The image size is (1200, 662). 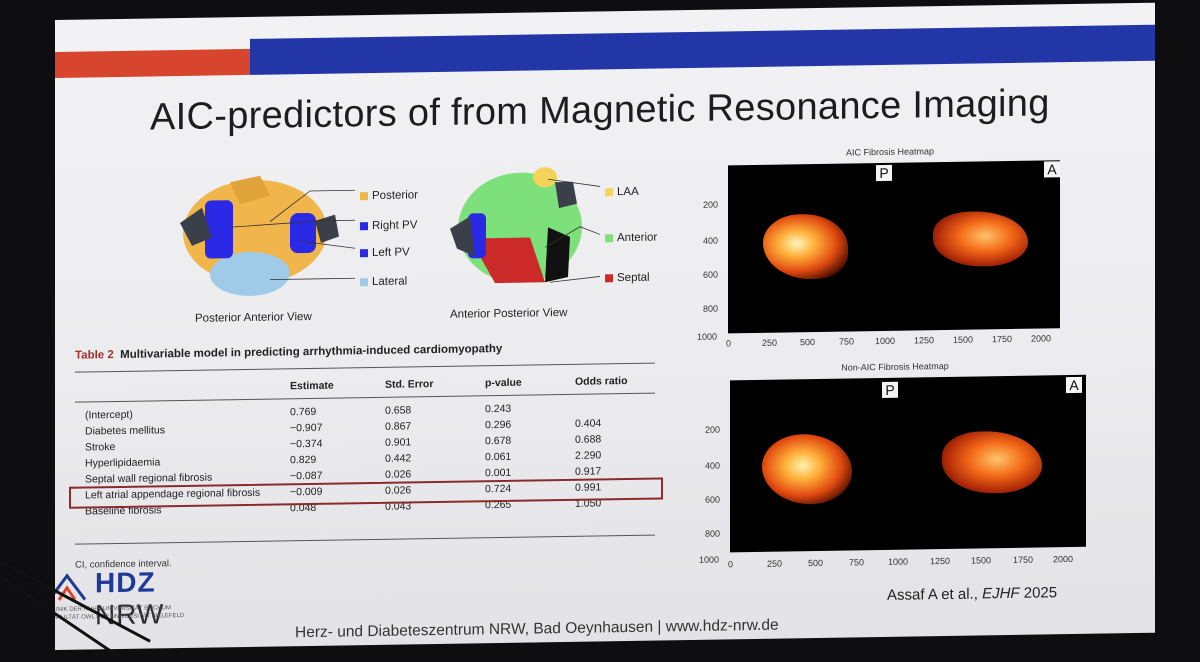 I want to click on row-value: 0.404, so click(x=588, y=423).